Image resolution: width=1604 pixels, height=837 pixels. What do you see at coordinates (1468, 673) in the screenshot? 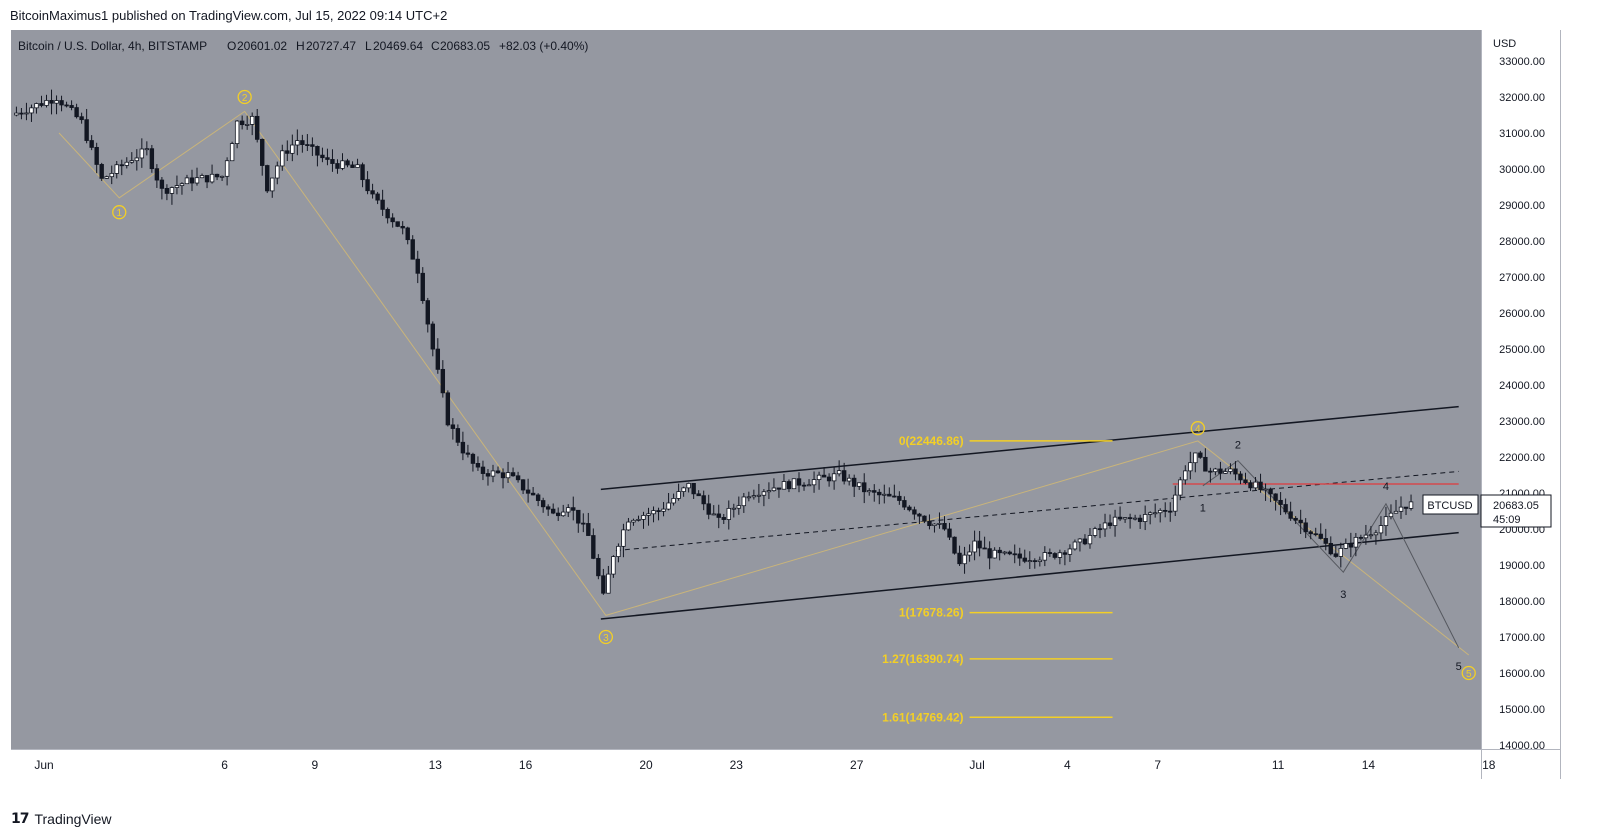
I see `major-wave-marker: 5` at bounding box center [1468, 673].